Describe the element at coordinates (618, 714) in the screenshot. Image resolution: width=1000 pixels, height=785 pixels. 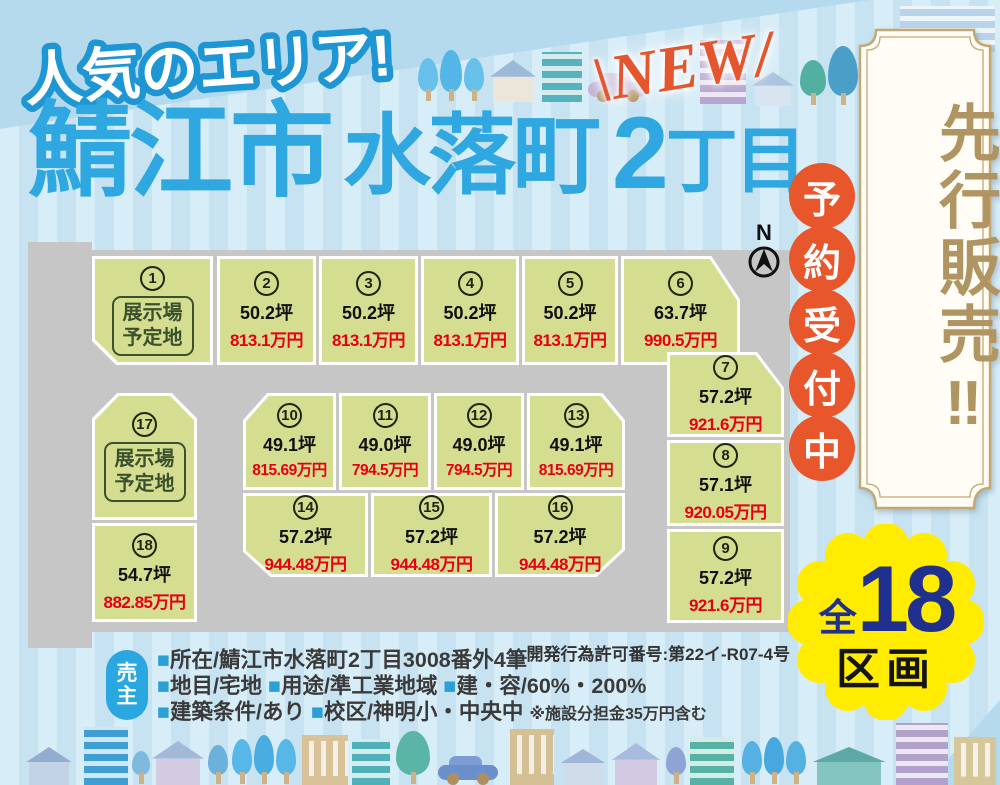
I see `facility-fee-note: ※施設分担金35万円含む` at that location.